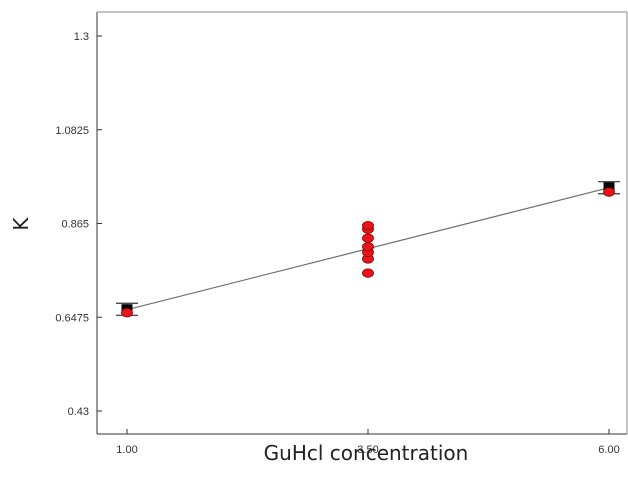  I want to click on x-tick-label: 1.00, so click(126, 450).